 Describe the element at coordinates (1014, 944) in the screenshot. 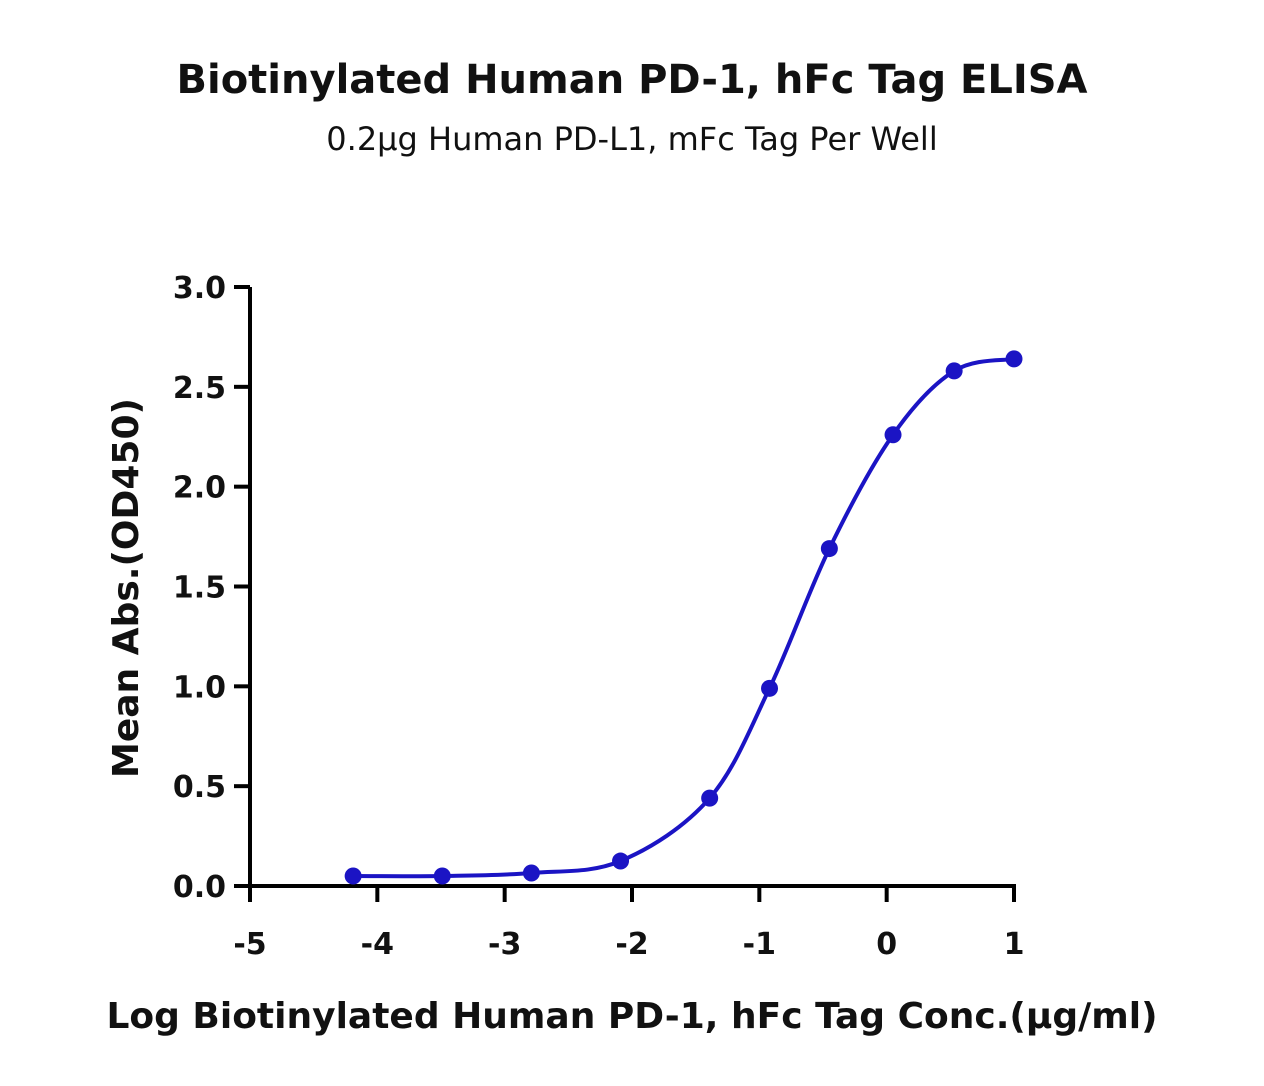

I see `x-tick-label: 1` at that location.